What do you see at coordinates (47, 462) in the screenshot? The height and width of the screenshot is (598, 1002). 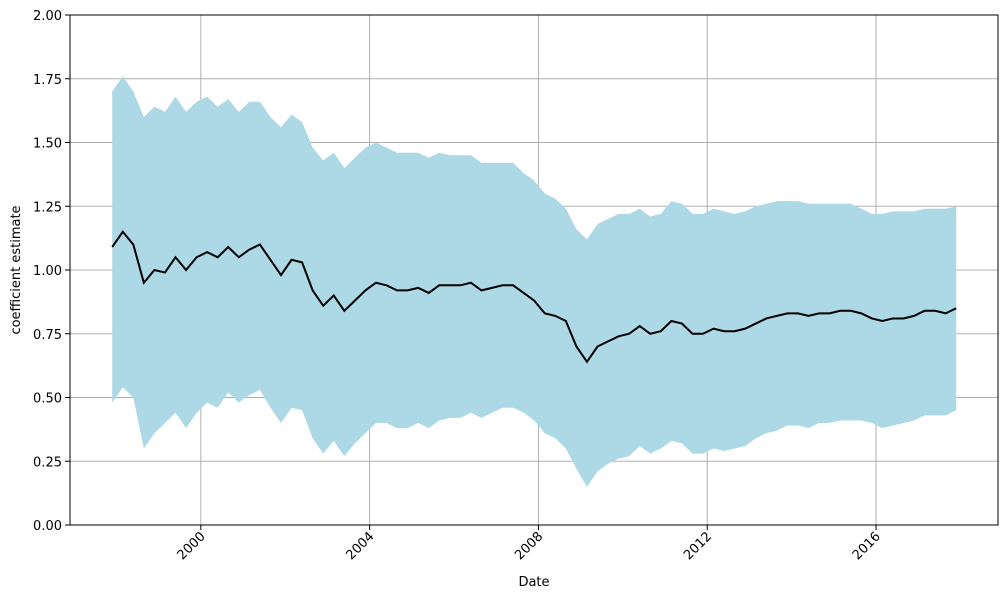 I see `y-tick-label: 0.25` at bounding box center [47, 462].